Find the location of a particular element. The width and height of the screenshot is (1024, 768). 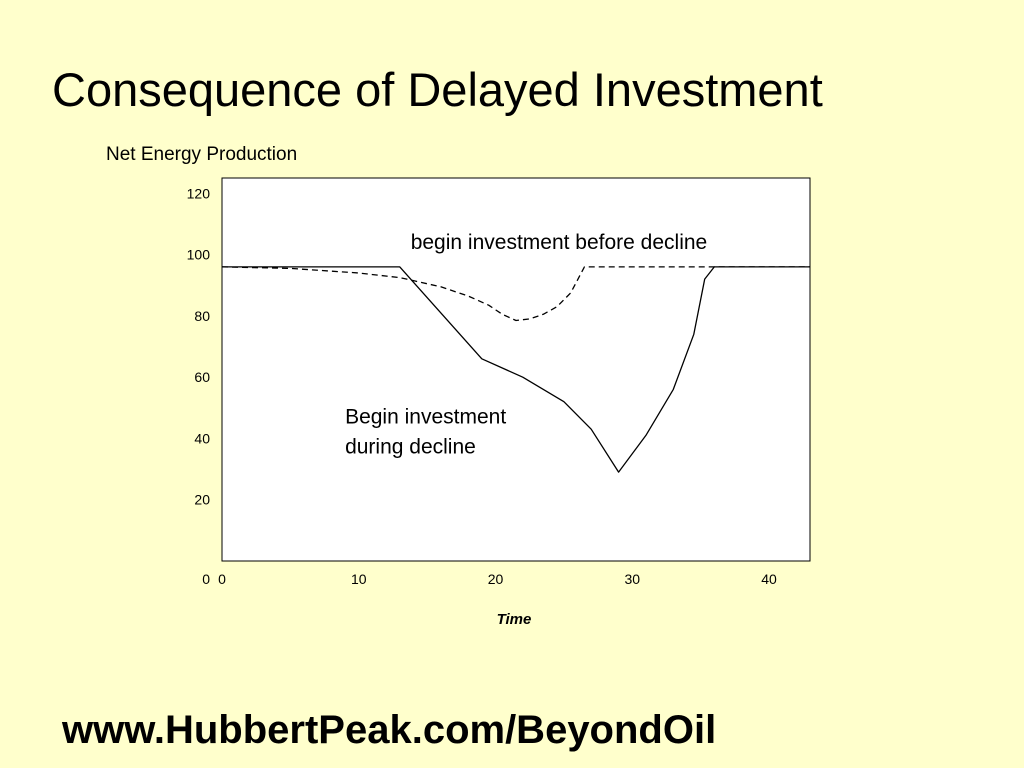

y-tick-label: 100 is located at coordinates (199, 255).